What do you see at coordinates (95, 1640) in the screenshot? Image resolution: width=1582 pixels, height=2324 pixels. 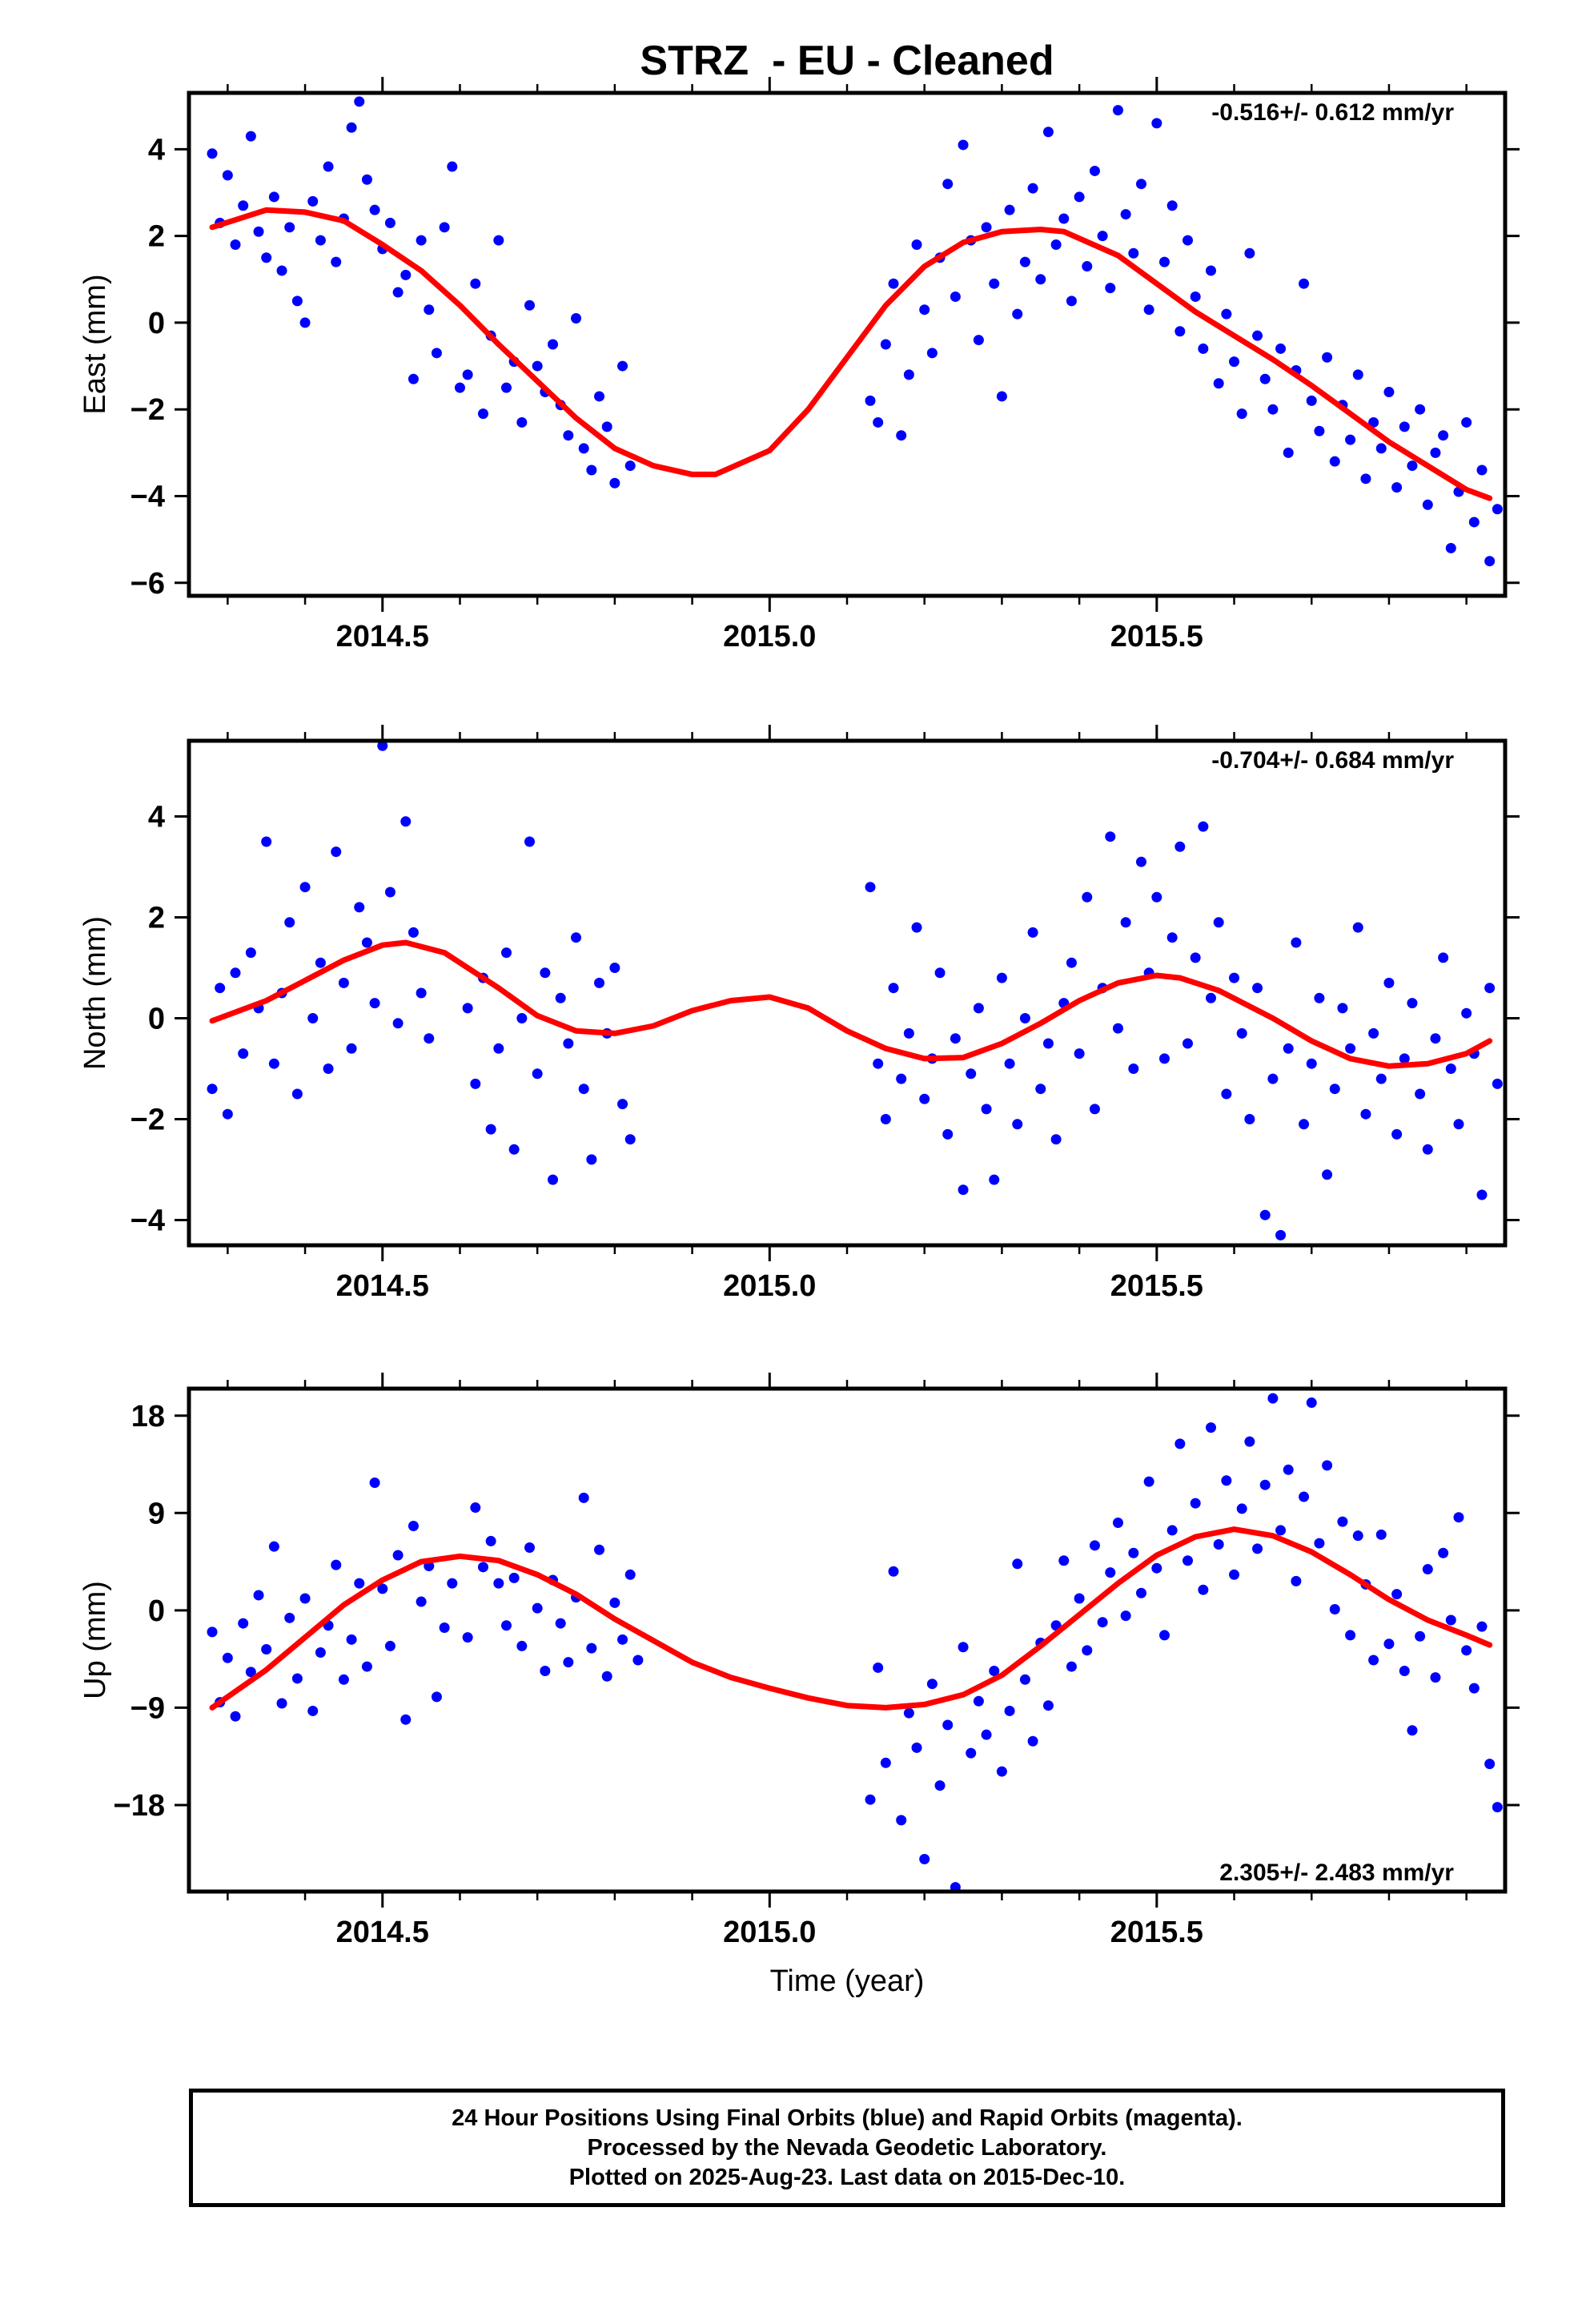 I see `y-axis-label: Up (mm)` at bounding box center [95, 1640].